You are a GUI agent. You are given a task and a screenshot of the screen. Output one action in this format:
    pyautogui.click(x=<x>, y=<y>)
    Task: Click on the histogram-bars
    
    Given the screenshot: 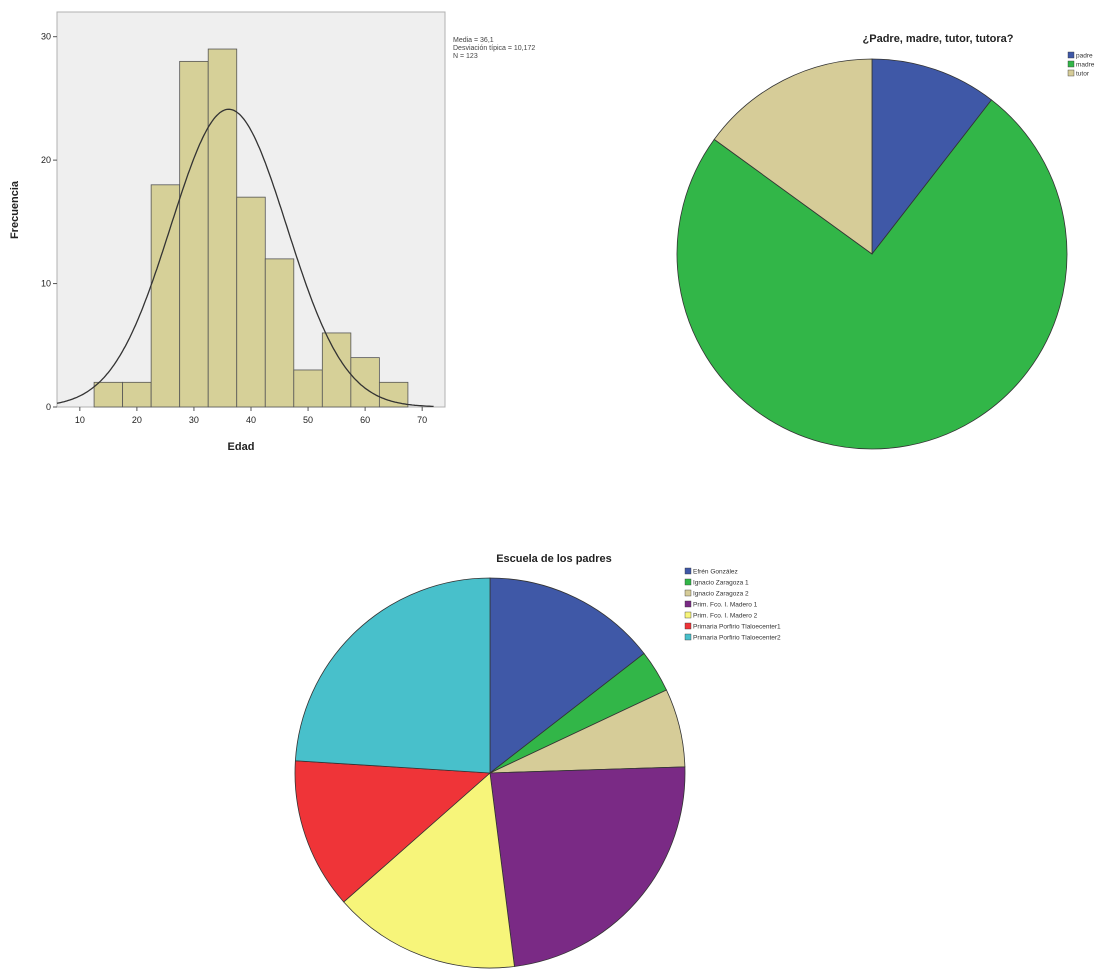 What is the action you would take?
    pyautogui.click(x=251, y=228)
    